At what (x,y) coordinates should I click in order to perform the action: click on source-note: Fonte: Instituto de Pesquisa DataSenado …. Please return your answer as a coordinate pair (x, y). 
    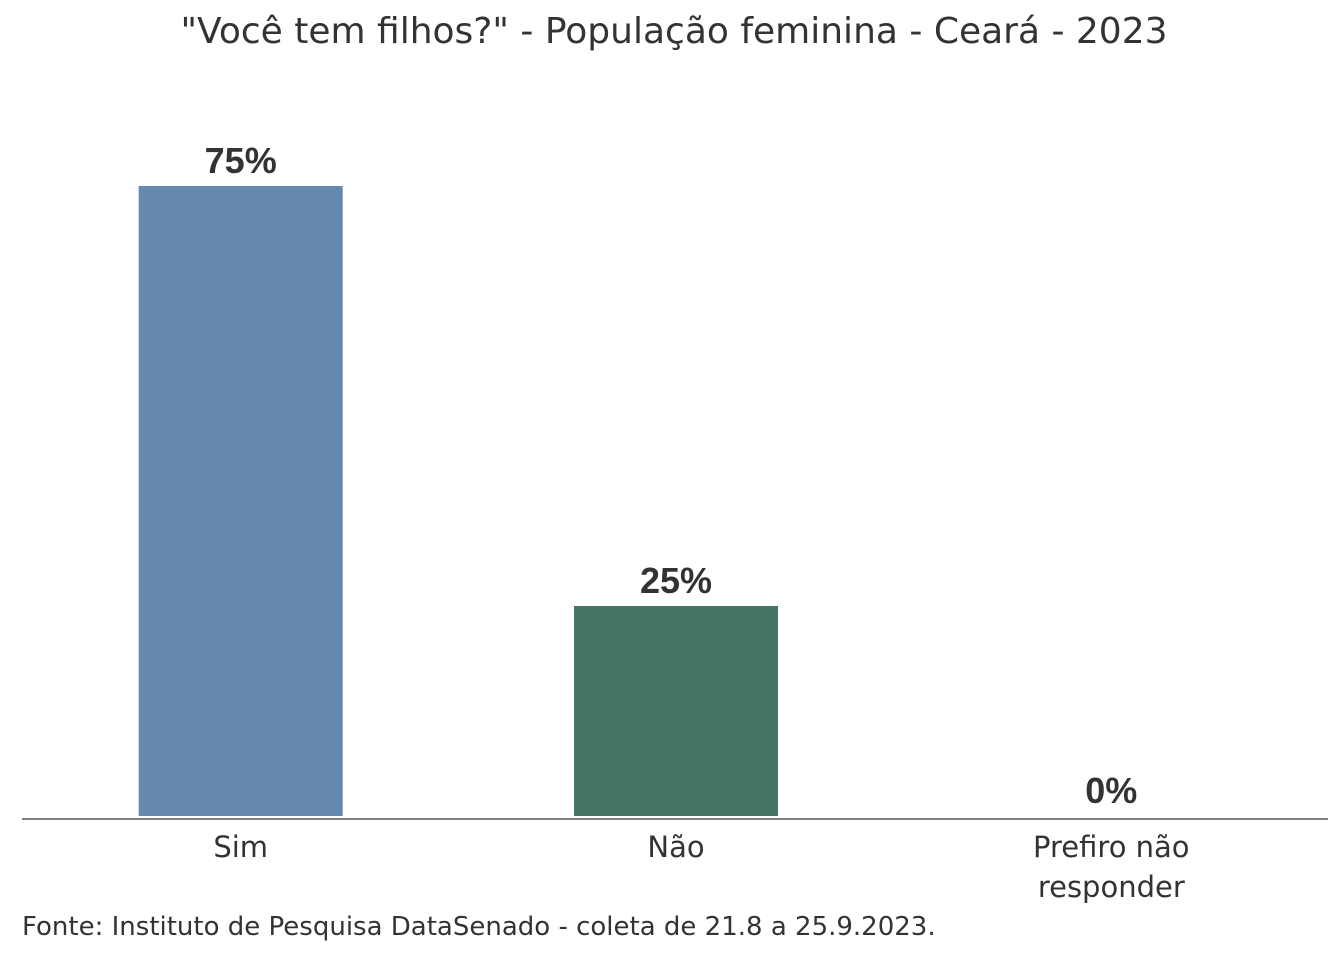
    Looking at the image, I should click on (479, 927).